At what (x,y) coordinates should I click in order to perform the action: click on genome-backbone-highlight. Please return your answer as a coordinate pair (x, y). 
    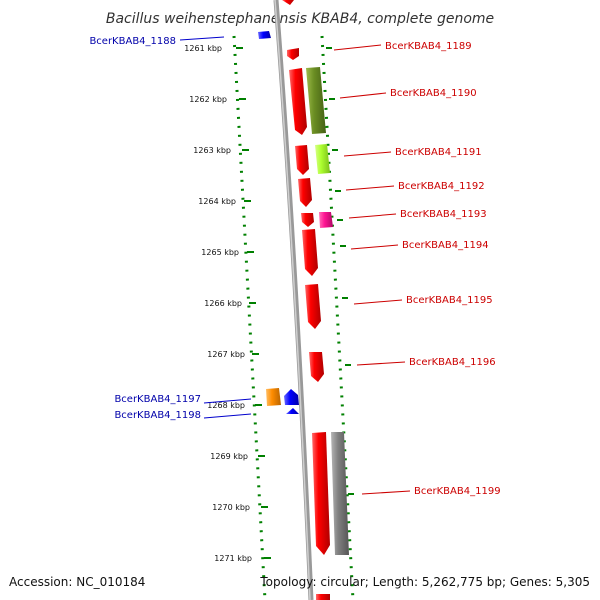
    Looking at the image, I should click on (292, 300).